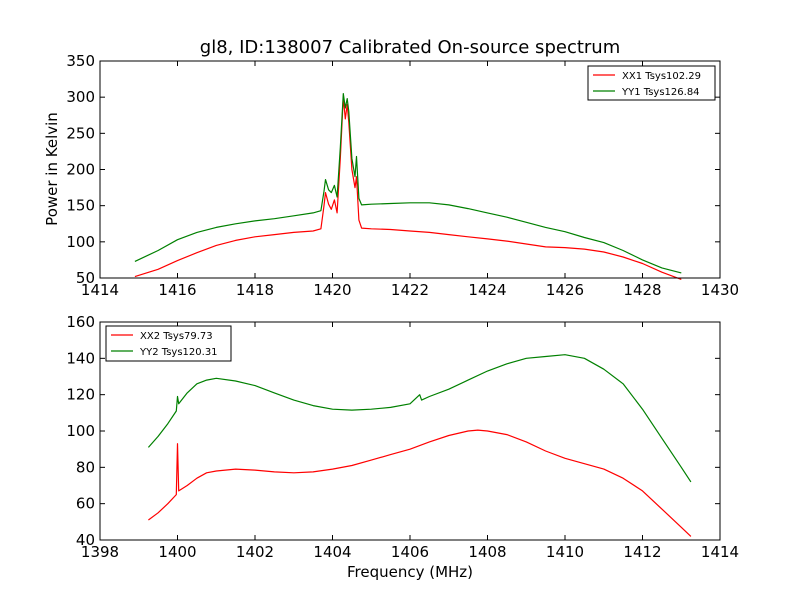 The height and width of the screenshot is (600, 800). Describe the element at coordinates (255, 290) in the screenshot. I see `x-tick-label: 1418` at that location.